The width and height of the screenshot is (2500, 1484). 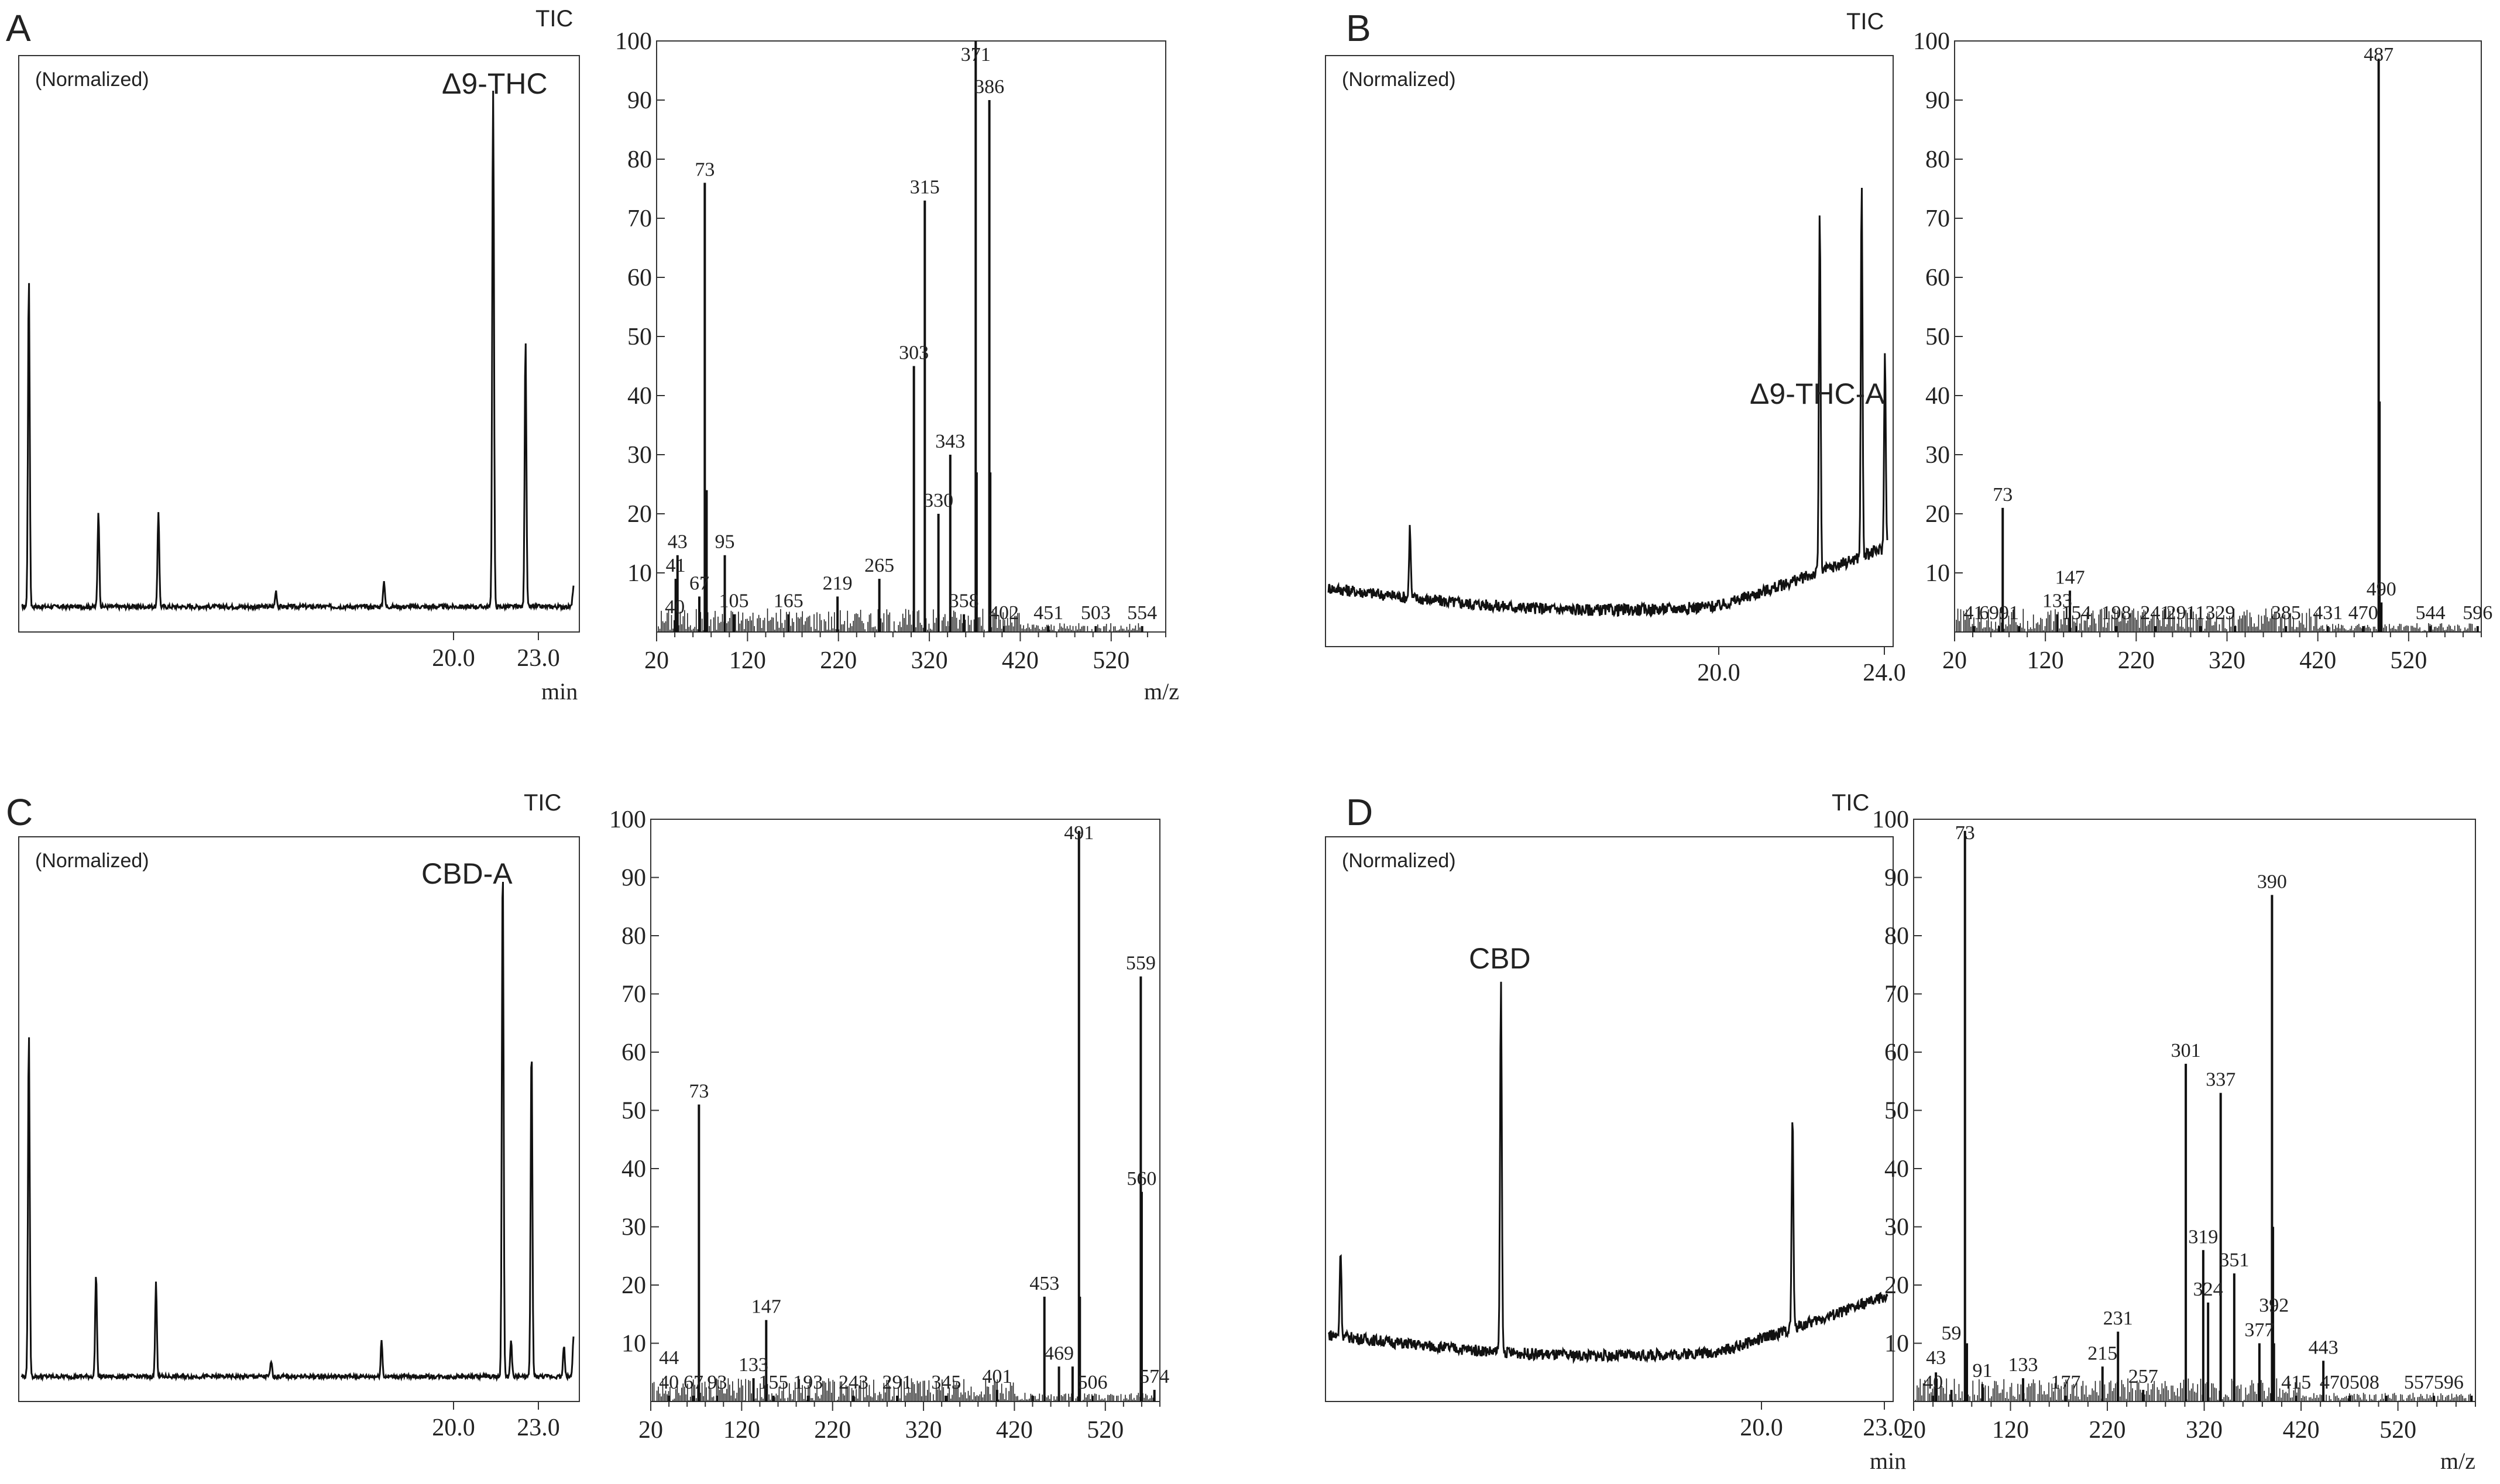 I want to click on ms-peak-label: 2911329, so click(x=2201, y=613).